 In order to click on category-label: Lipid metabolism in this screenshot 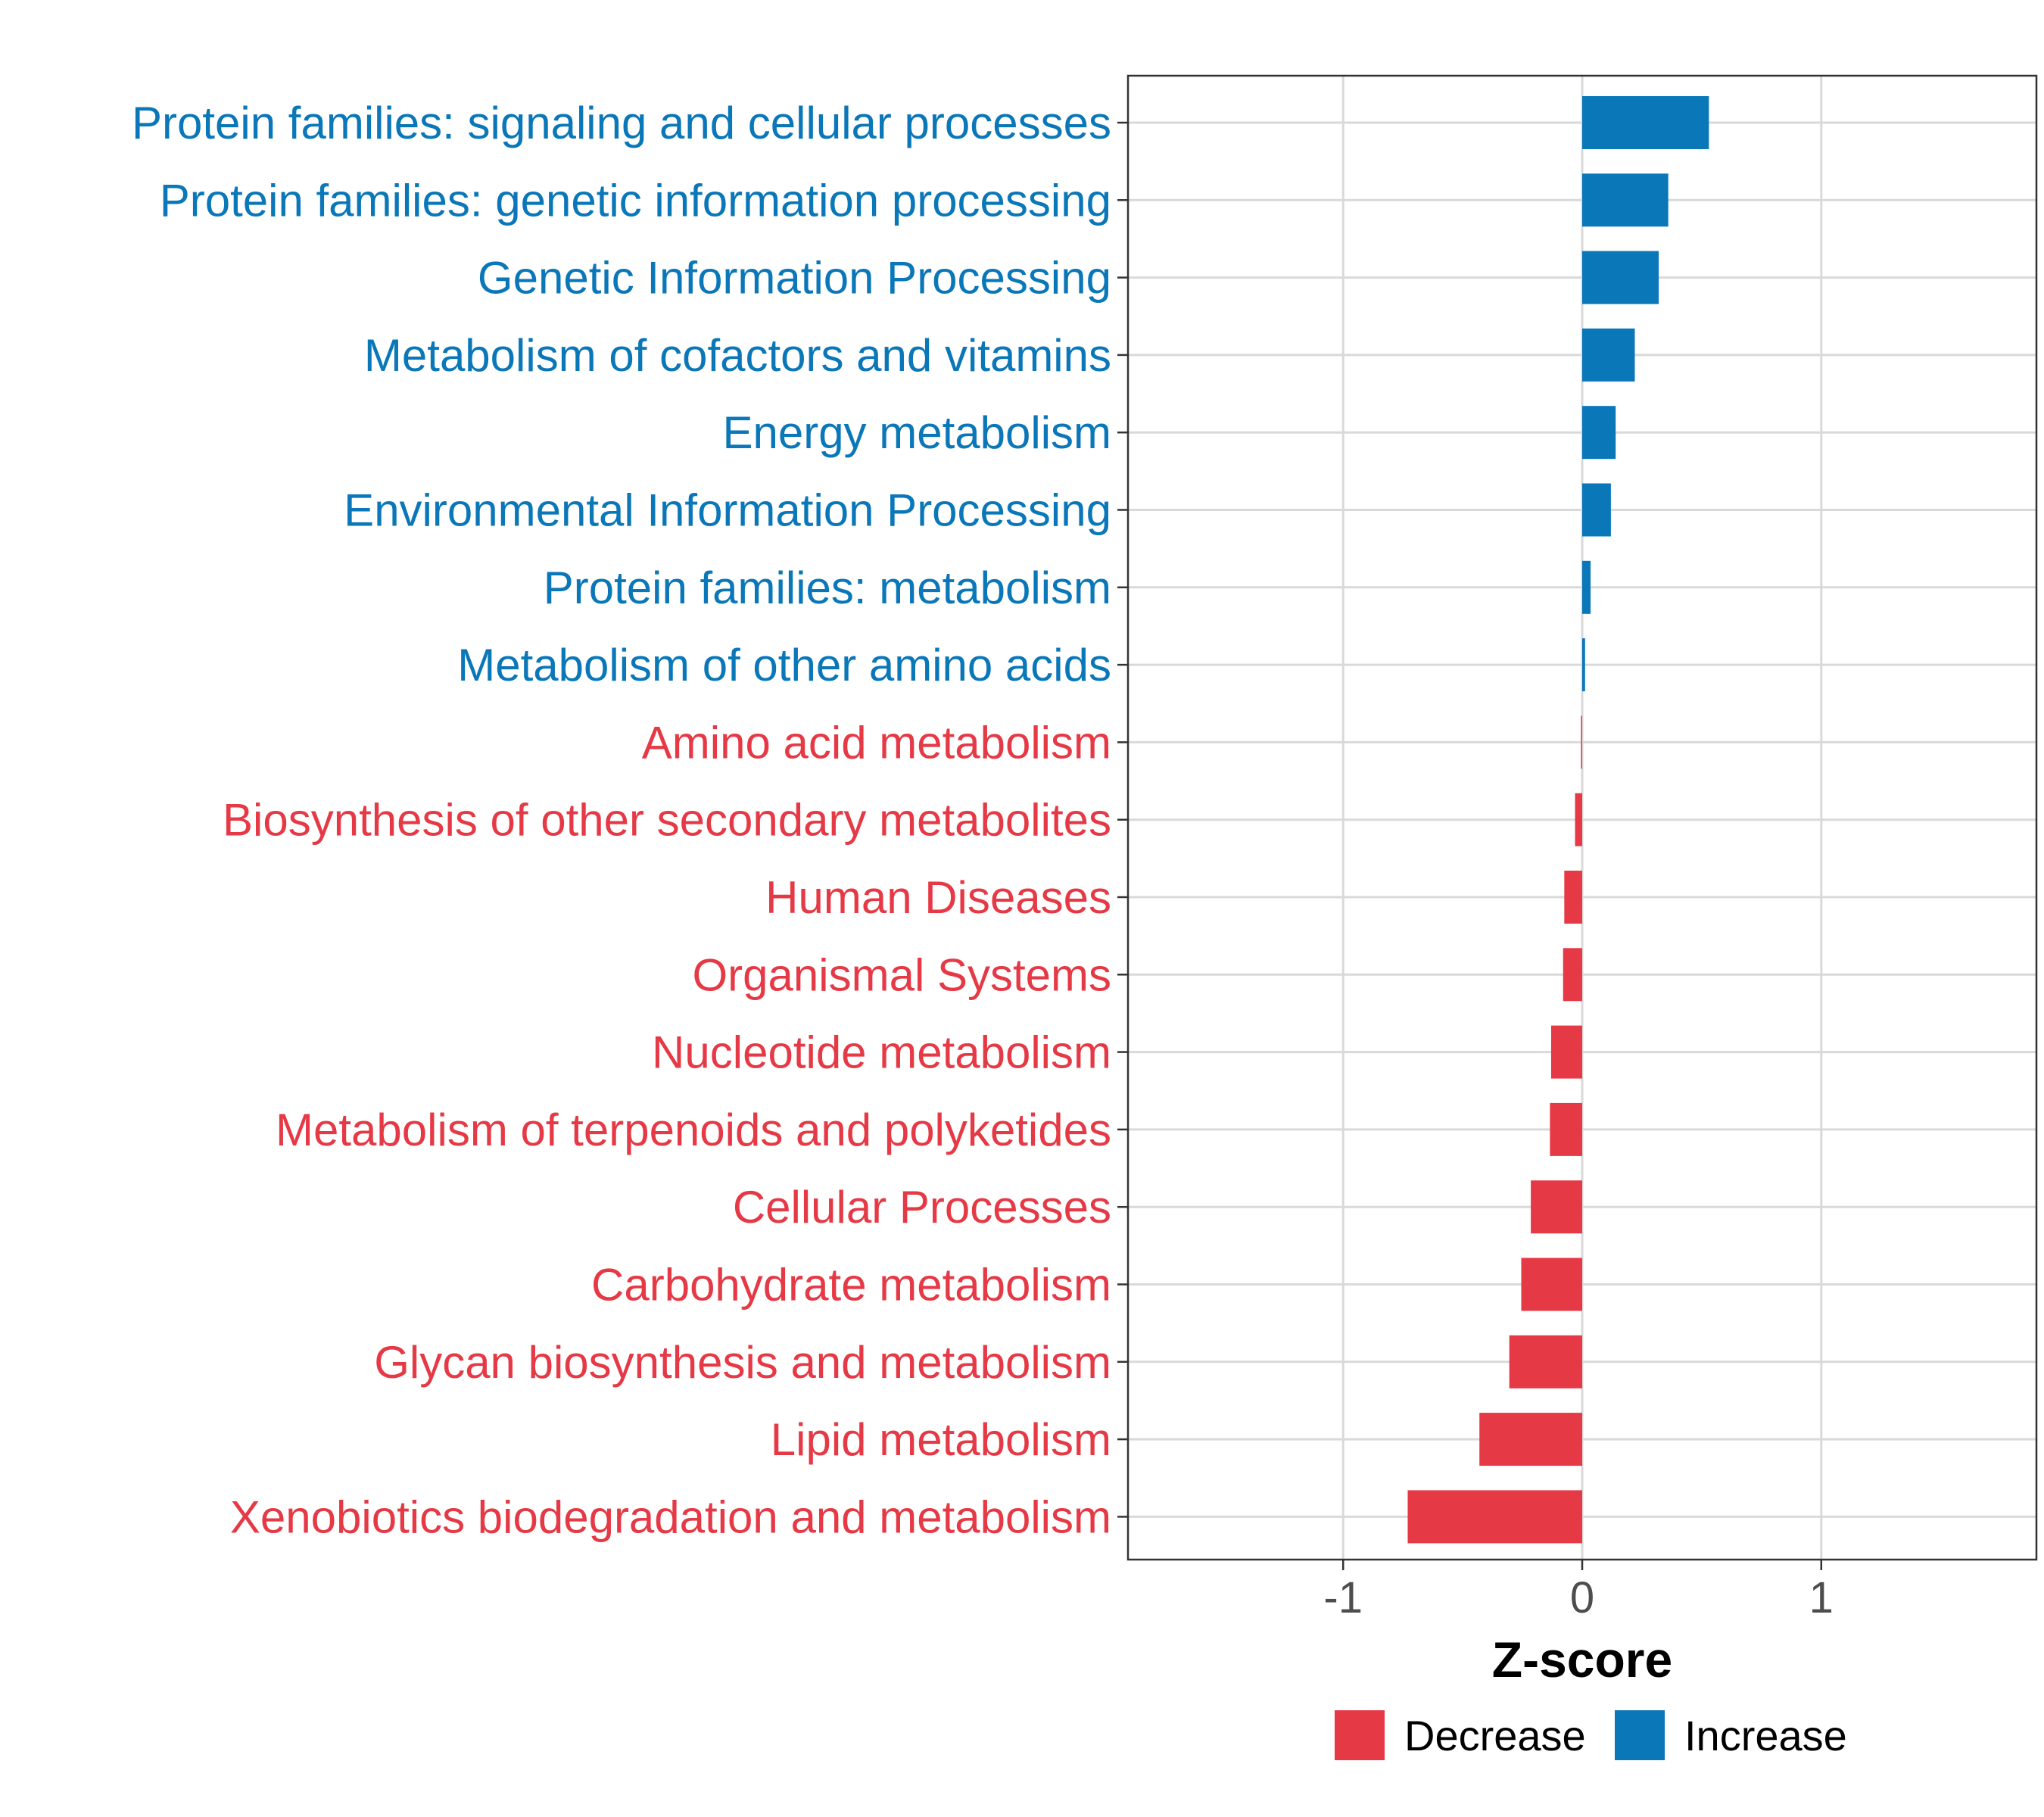, I will do `click(941, 1439)`.